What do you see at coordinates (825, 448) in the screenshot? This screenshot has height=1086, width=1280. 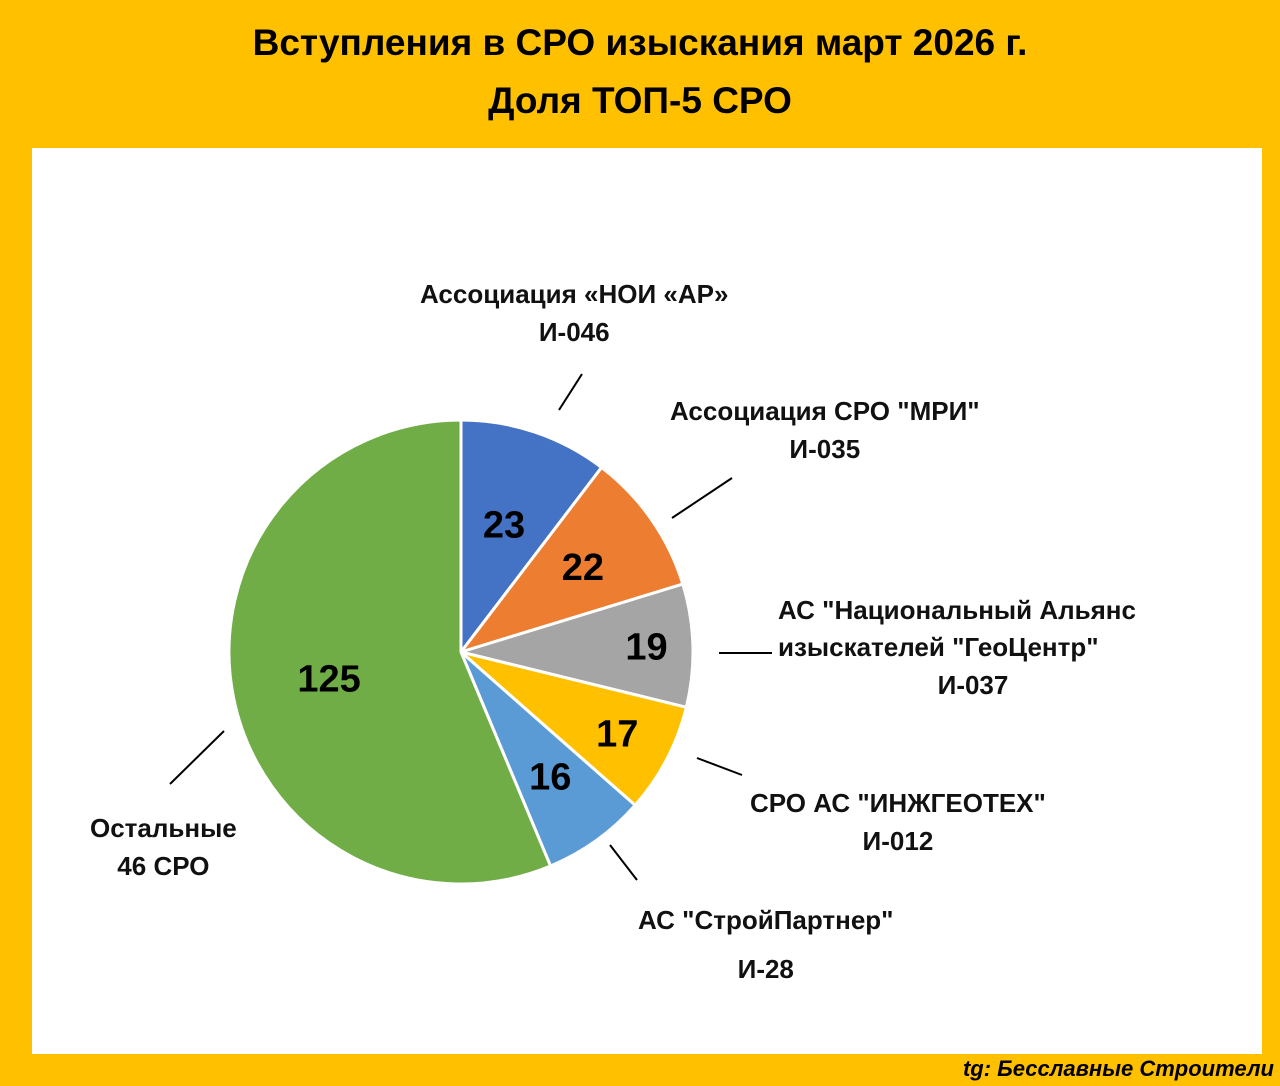 I see `slice-label-line: И-035` at bounding box center [825, 448].